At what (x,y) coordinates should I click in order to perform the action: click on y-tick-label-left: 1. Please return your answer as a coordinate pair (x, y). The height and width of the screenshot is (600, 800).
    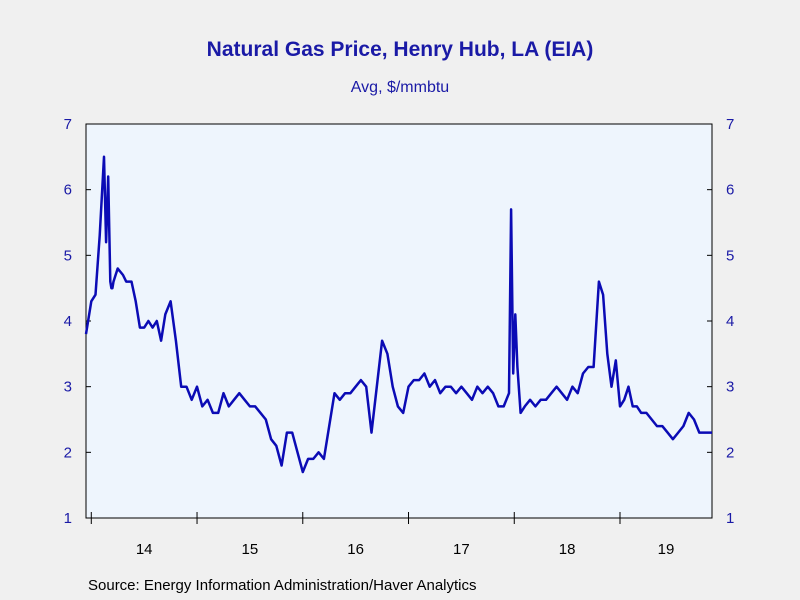
    Looking at the image, I should click on (68, 518).